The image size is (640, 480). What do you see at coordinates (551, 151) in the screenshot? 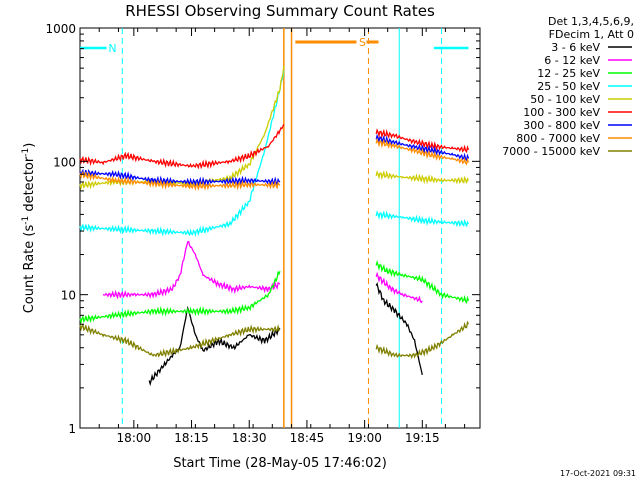
I see `legend-label-8: 7000 - 15000 keV` at bounding box center [551, 151].